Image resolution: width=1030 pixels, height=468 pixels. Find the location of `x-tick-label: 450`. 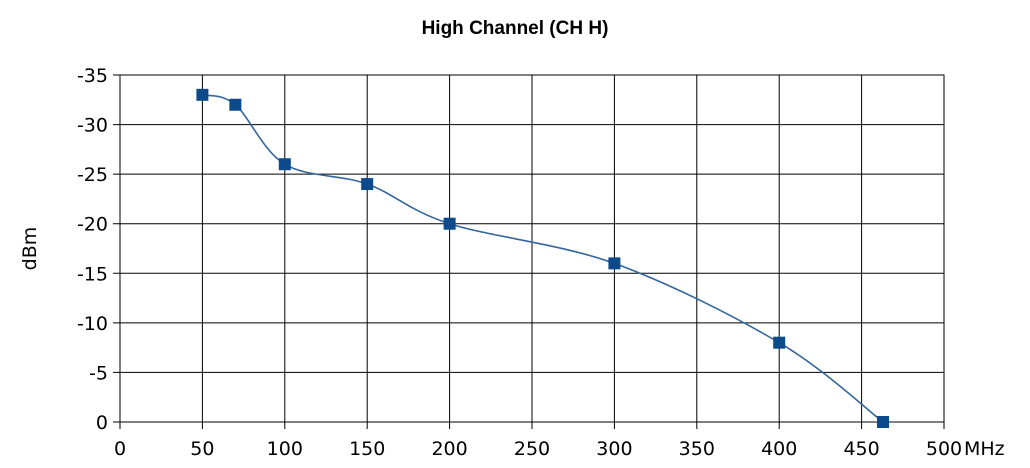

x-tick-label: 450 is located at coordinates (861, 449).